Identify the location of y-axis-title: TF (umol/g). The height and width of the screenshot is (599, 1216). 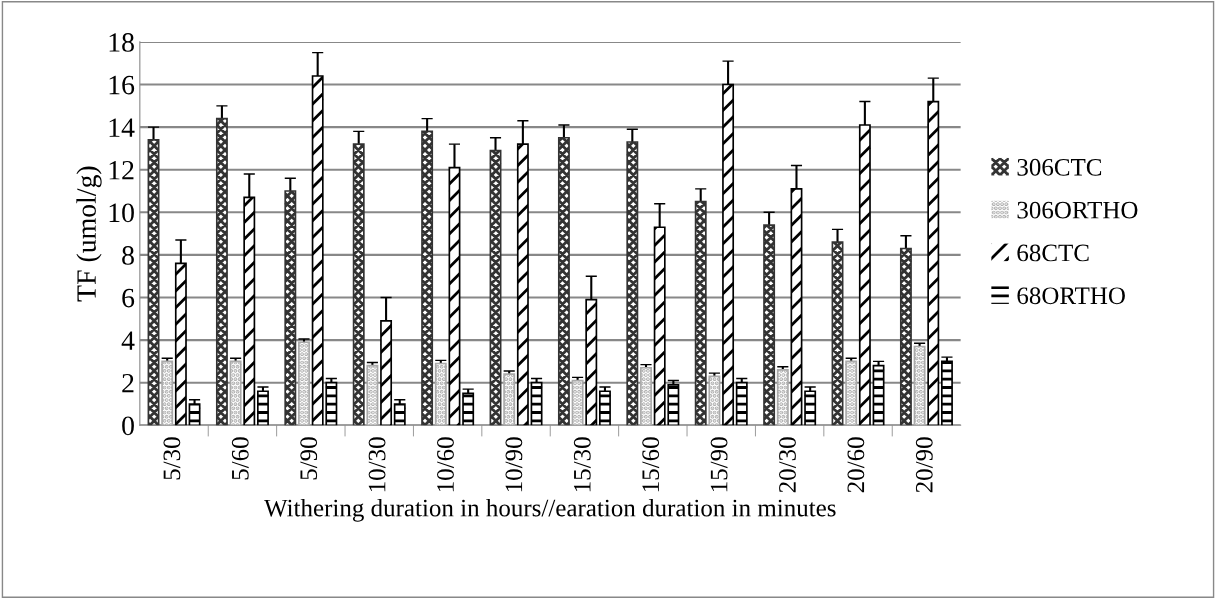
(89, 234).